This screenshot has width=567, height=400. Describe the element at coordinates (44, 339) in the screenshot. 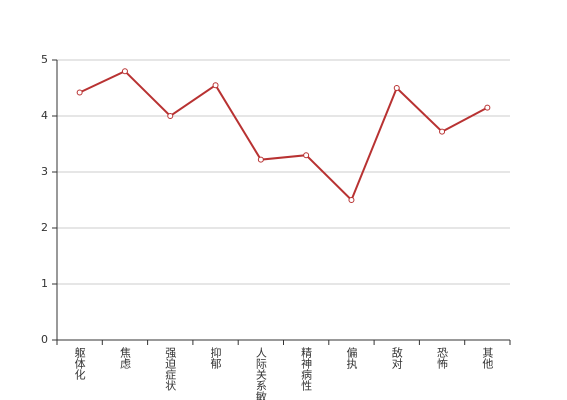

I see `y-tick-label: 0` at that location.